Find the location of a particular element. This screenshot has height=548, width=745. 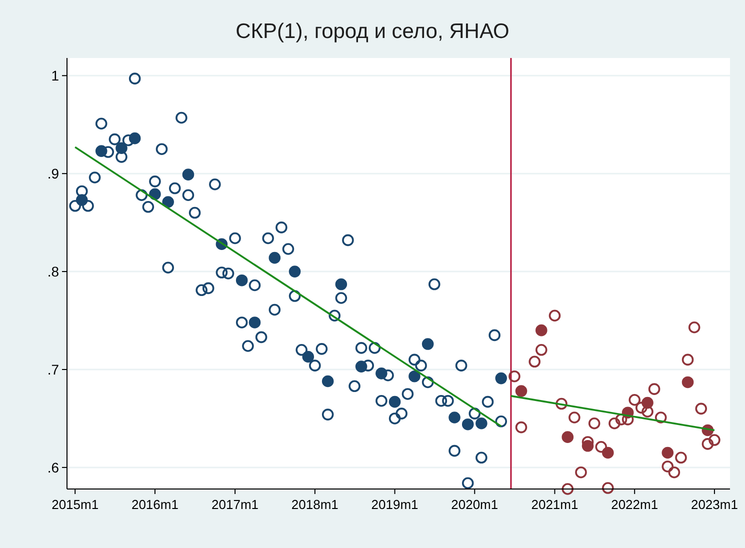

x-tick-label: 2015m1 is located at coordinates (75, 504).